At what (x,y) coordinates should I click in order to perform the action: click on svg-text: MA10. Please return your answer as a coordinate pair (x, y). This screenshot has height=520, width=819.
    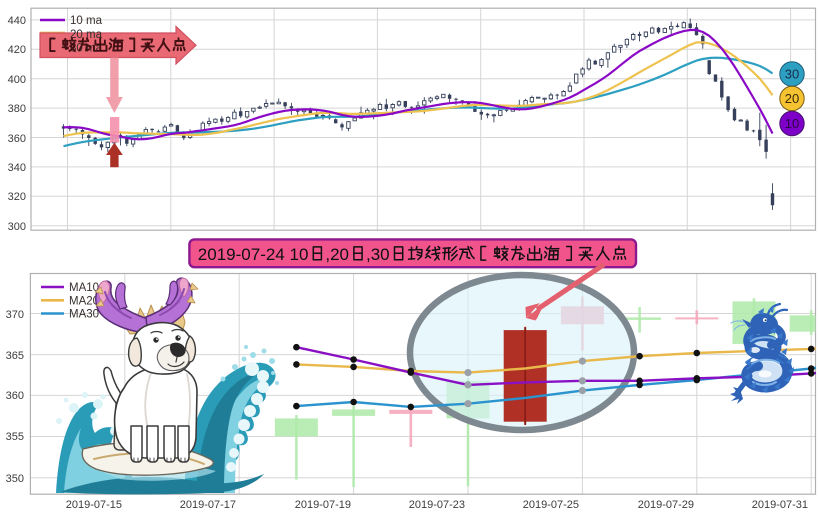
    Looking at the image, I should click on (84, 288).